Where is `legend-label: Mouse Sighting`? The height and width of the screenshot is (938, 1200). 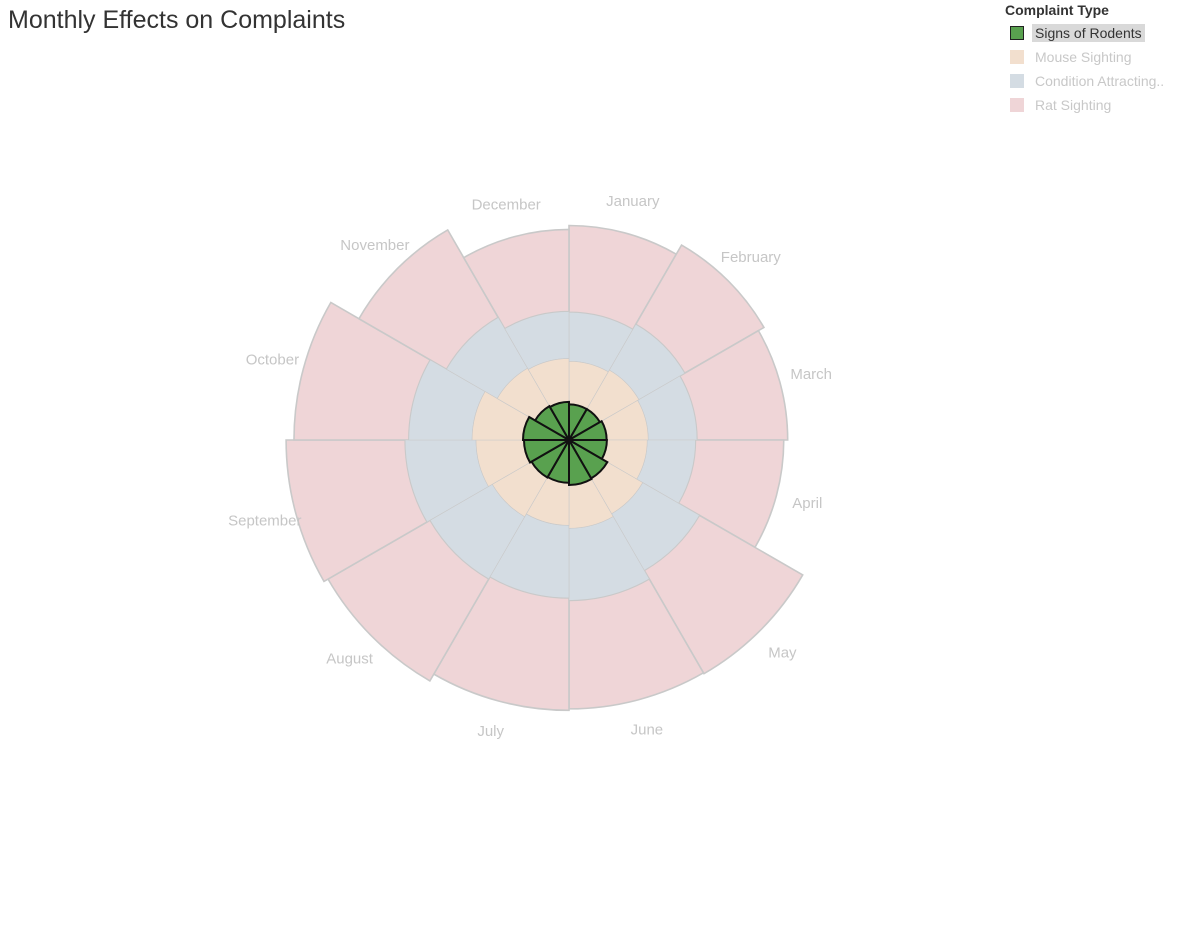 legend-label: Mouse Sighting is located at coordinates (1083, 57).